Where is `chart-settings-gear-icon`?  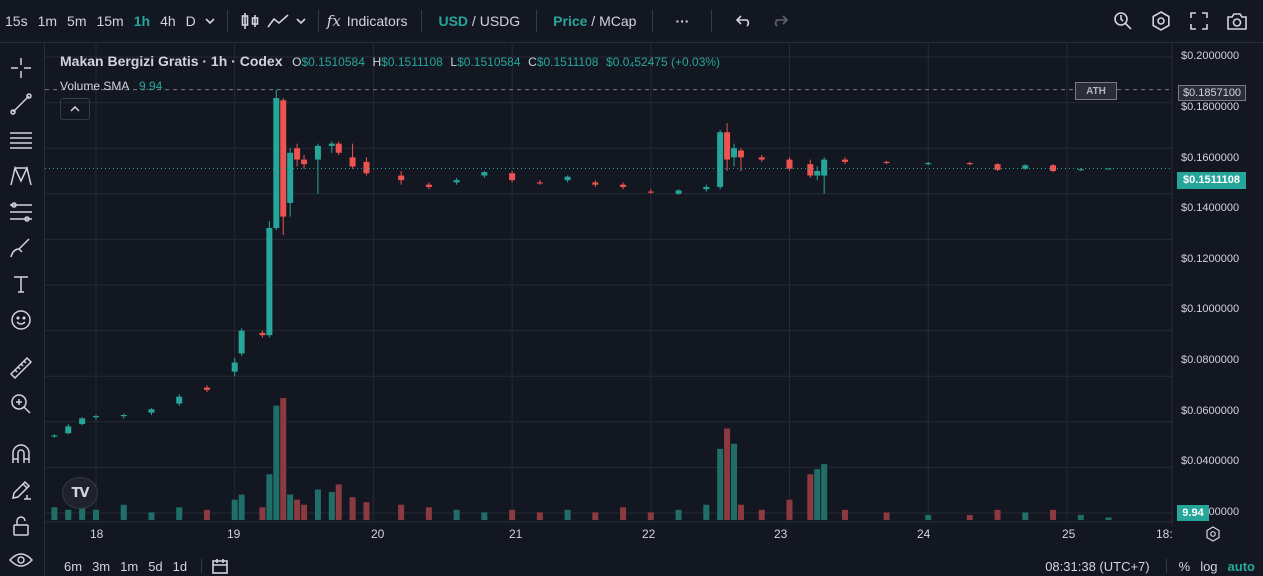
chart-settings-gear-icon is located at coordinates (1214, 535).